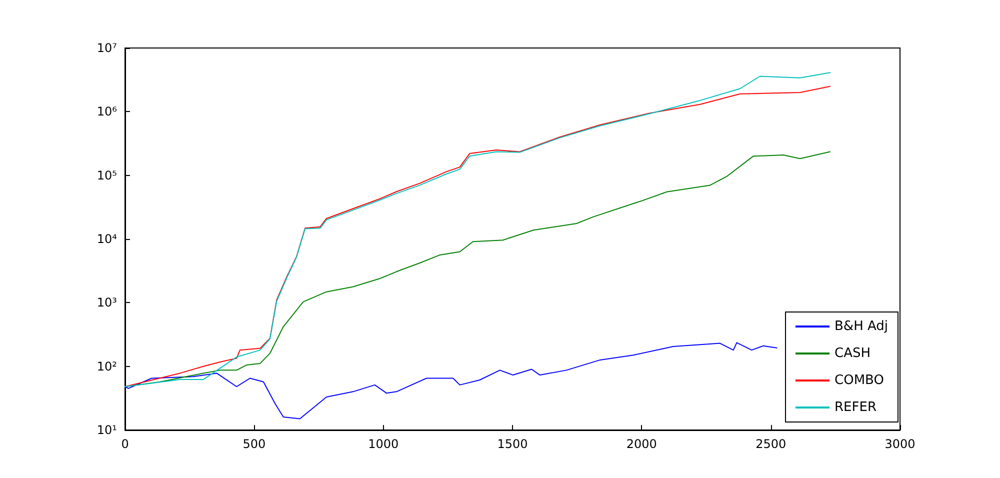  I want to click on x-tick-label: 3000, so click(900, 444).